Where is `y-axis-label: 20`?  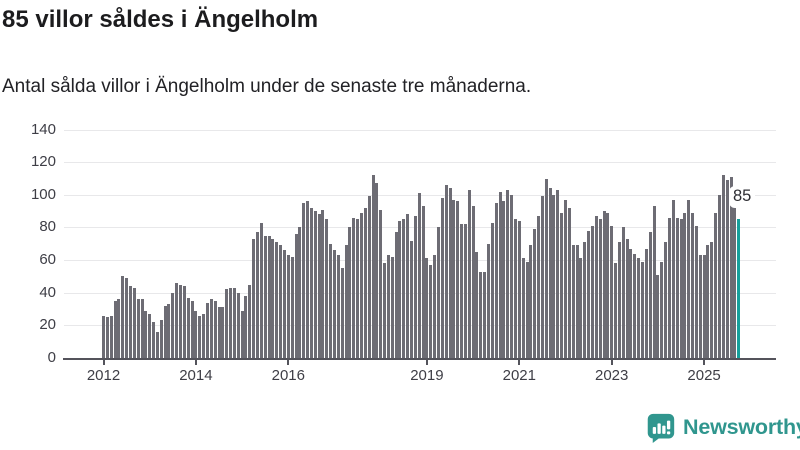 y-axis-label: 20 is located at coordinates (47, 325).